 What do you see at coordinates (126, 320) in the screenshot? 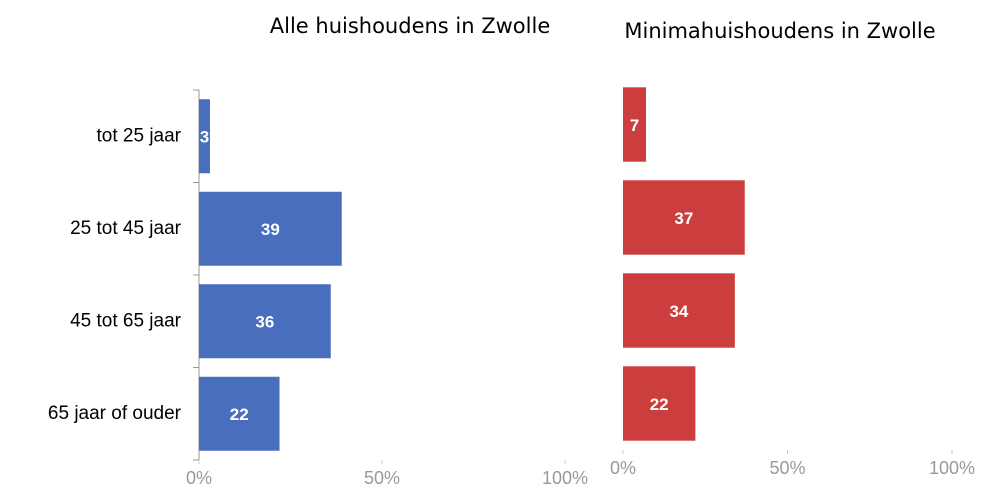
I see `category-label: 45 tot 65 jaar` at bounding box center [126, 320].